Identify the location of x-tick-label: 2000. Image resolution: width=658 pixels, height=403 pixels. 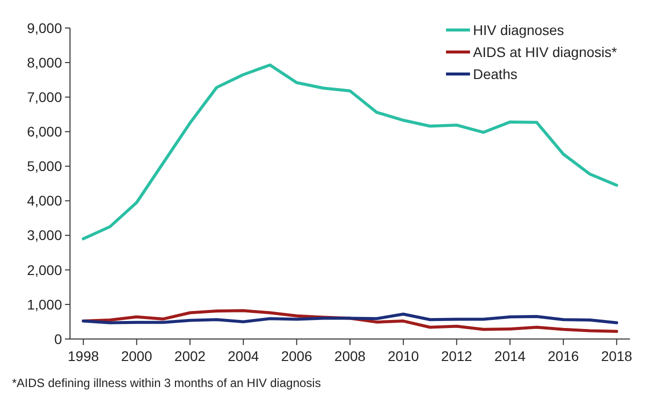
(136, 356).